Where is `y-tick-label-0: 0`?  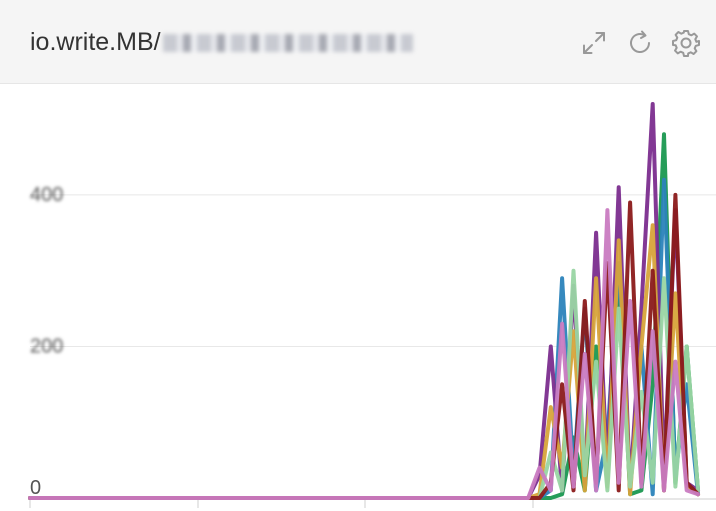
y-tick-label-0: 0 is located at coordinates (35, 488).